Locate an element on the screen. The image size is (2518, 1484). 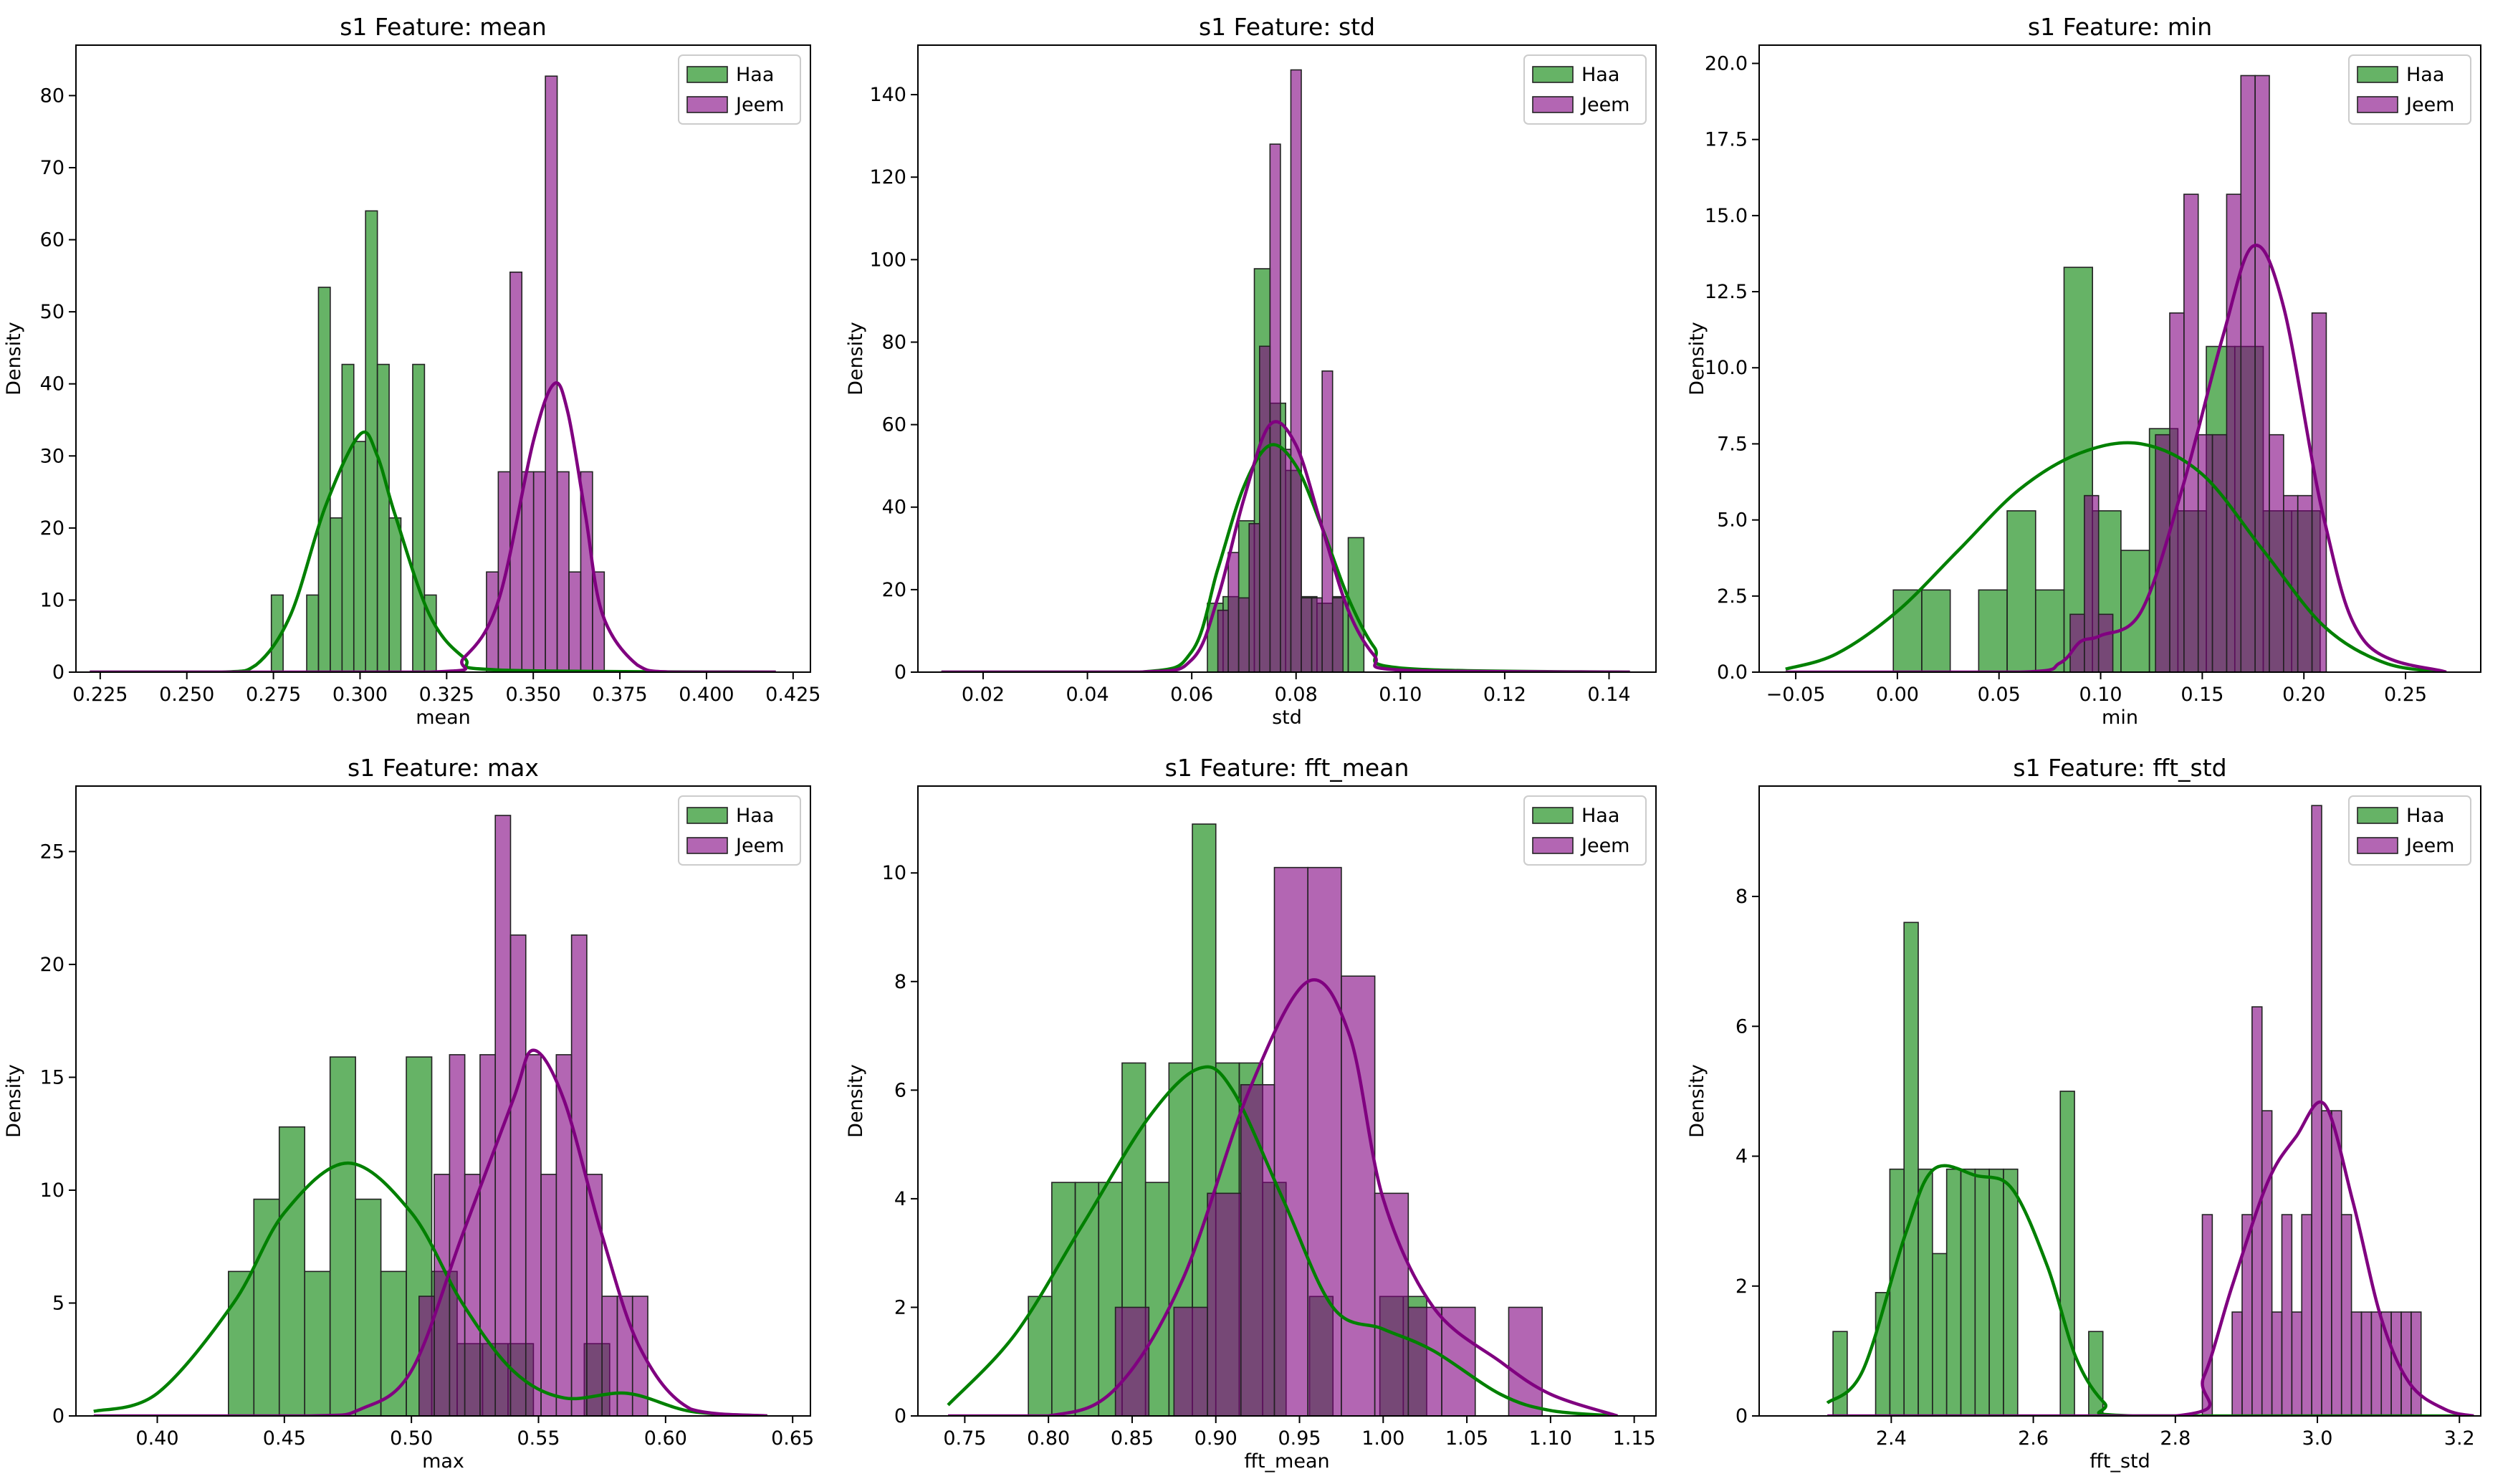
x-tick-label: 1.15 is located at coordinates (1634, 1438).